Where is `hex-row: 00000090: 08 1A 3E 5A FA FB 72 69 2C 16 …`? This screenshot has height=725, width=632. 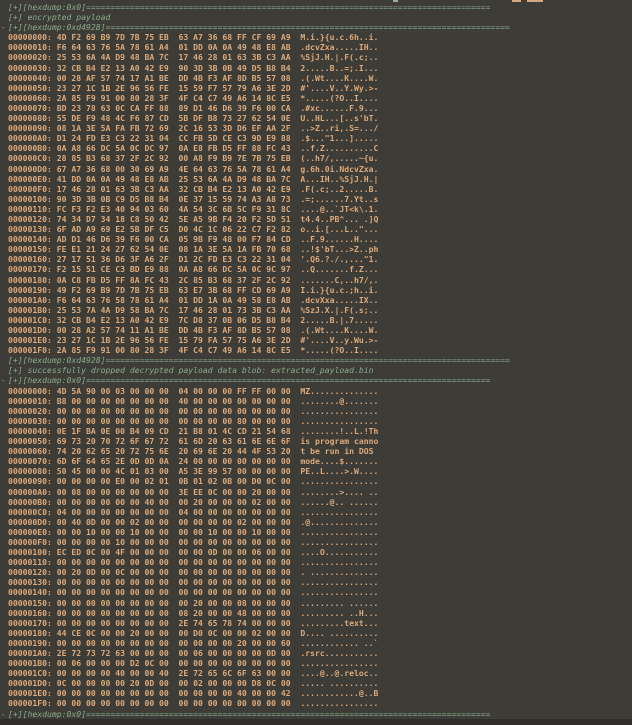
hex-row: 00000090: 08 1A 3E 5A FA FB 72 69 2C 16 … is located at coordinates (316, 128).